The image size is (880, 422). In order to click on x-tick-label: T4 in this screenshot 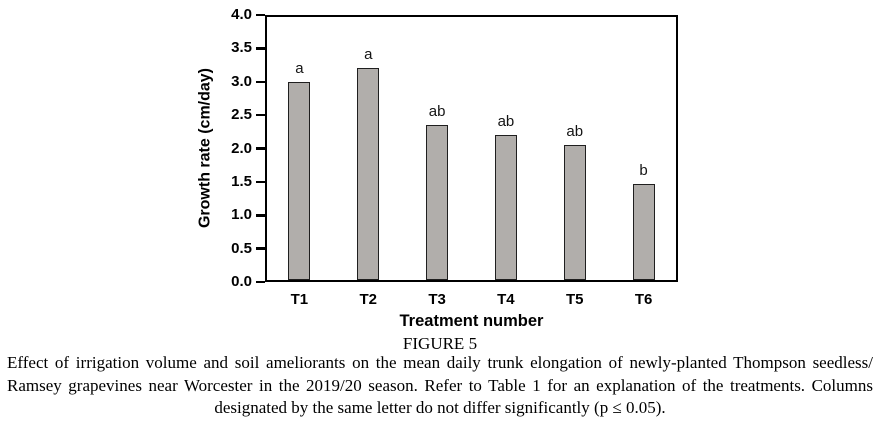, I will do `click(506, 299)`.